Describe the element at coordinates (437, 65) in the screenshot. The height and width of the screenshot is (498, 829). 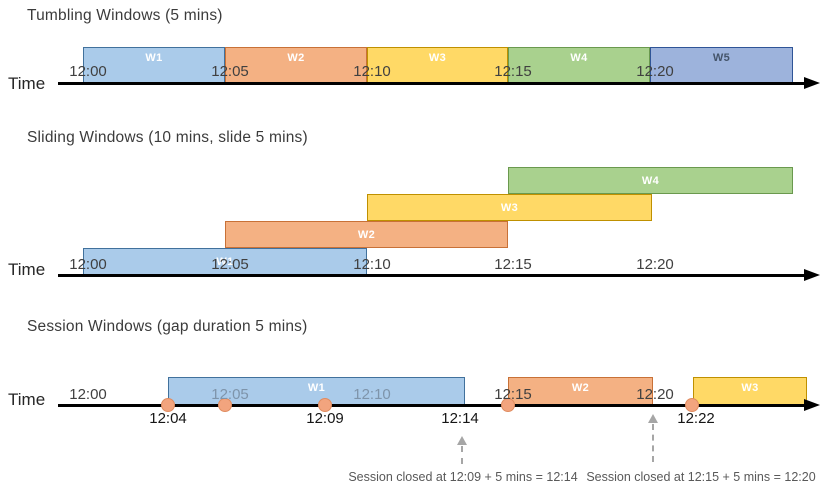
I see `tumbling-window-w3: W3` at that location.